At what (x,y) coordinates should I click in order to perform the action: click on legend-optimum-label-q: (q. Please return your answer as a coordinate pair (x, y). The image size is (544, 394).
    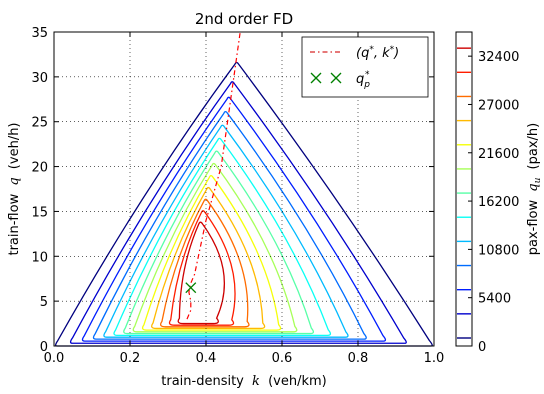
    Looking at the image, I should click on (362, 53).